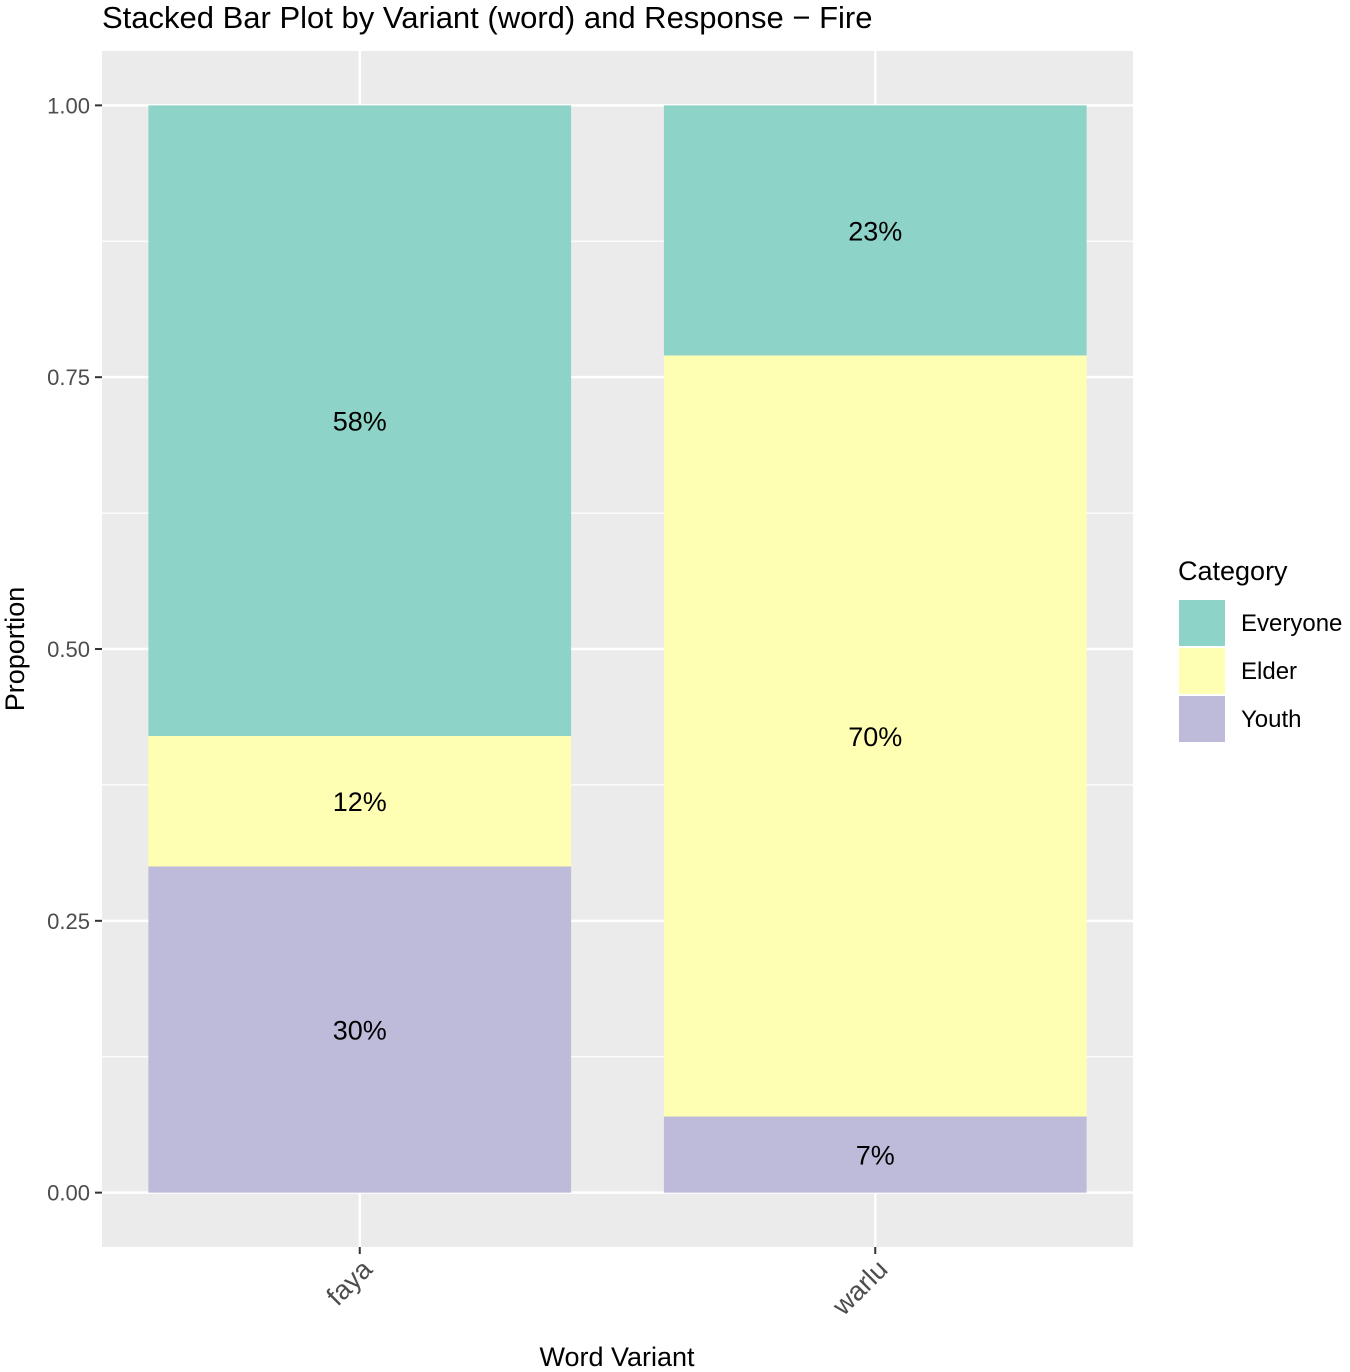 This screenshot has height=1372, width=1350. Describe the element at coordinates (350, 1282) in the screenshot. I see `x-tick-label: faya` at that location.